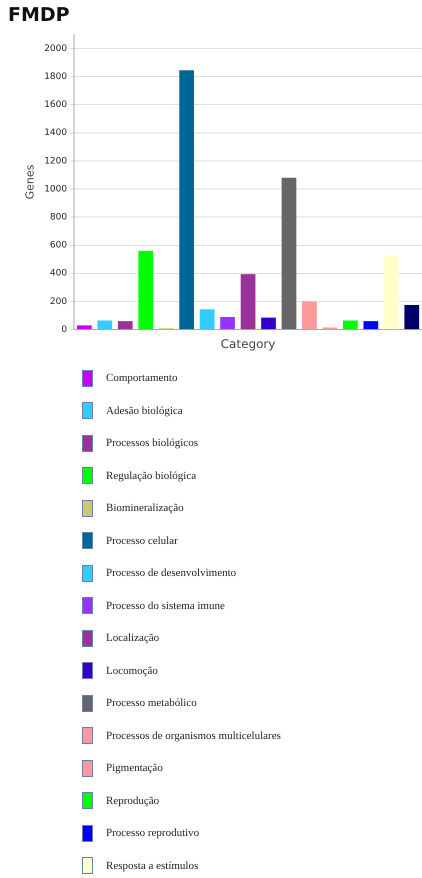  What do you see at coordinates (64, 329) in the screenshot?
I see `y-tick-label: 0` at bounding box center [64, 329].